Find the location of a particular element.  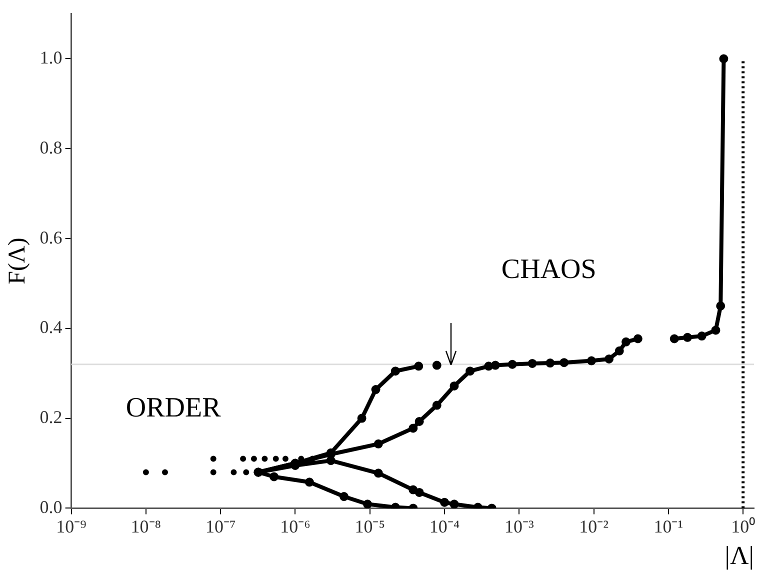

y-axis-title: F(Λ) is located at coordinates (17, 261).